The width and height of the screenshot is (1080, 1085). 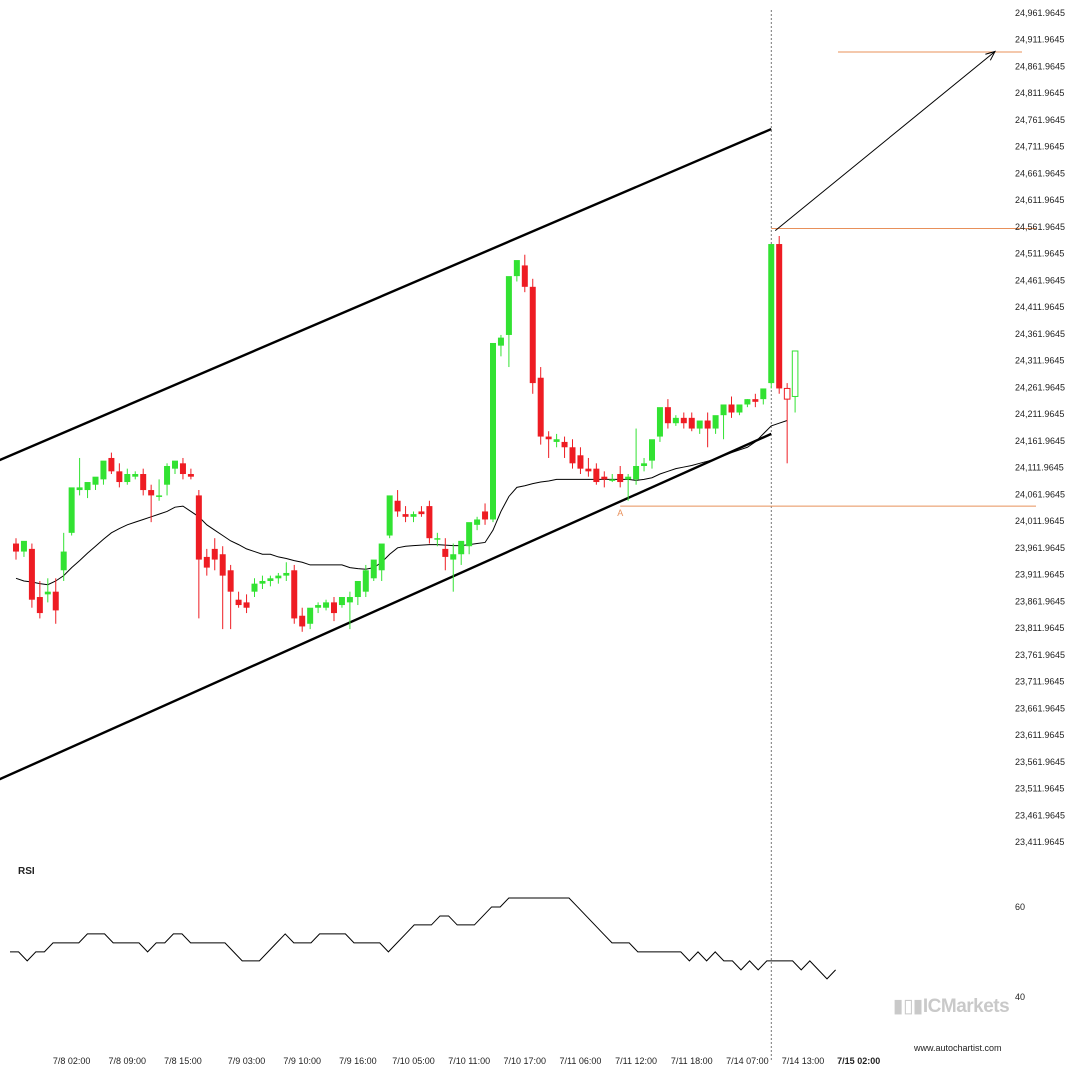 I want to click on price-tick-label: 23,961.9645, so click(x=1040, y=548).